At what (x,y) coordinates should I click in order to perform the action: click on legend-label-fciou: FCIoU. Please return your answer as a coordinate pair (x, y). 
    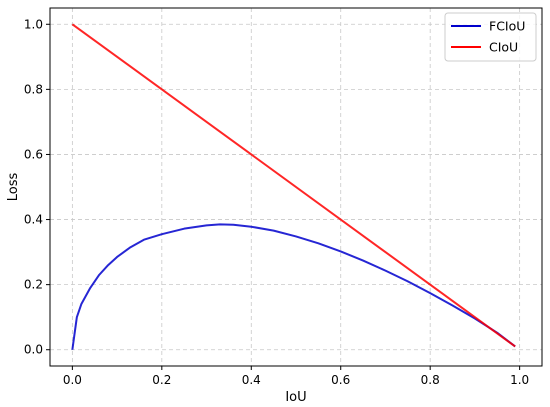
    Looking at the image, I should click on (507, 26).